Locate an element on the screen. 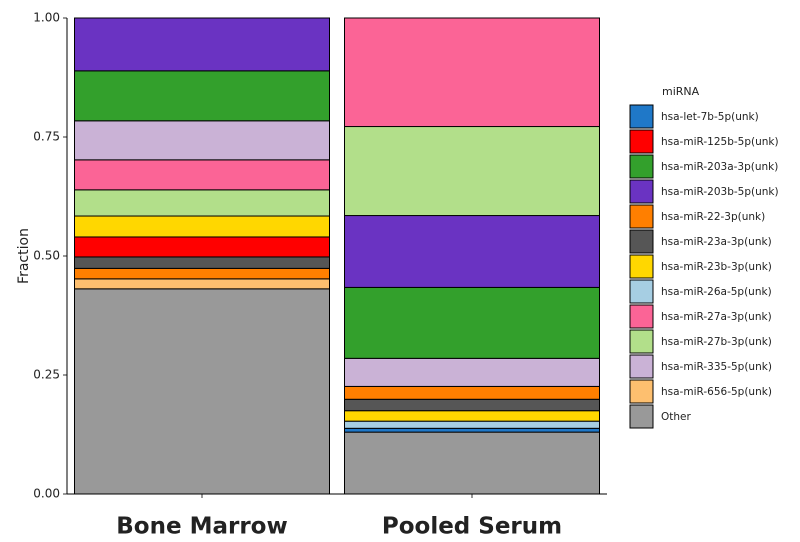 The width and height of the screenshot is (800, 542). legend-label: hsa-miR-23a-3p(unk) is located at coordinates (716, 242).